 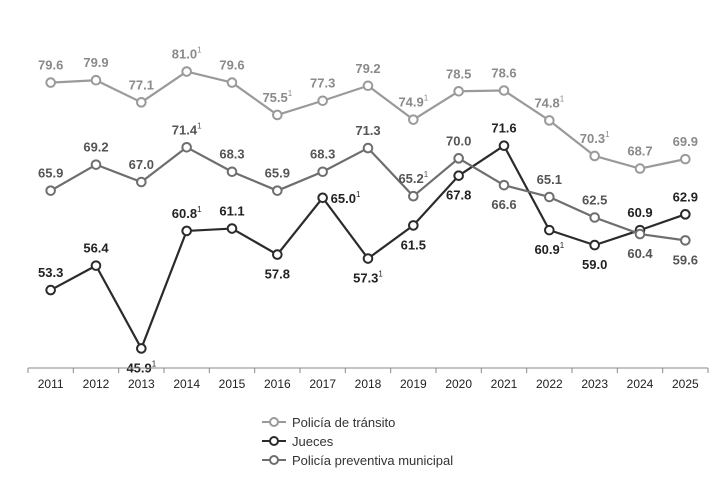 What do you see at coordinates (367, 68) in the screenshot?
I see `data-label-transito: 79.2` at bounding box center [367, 68].